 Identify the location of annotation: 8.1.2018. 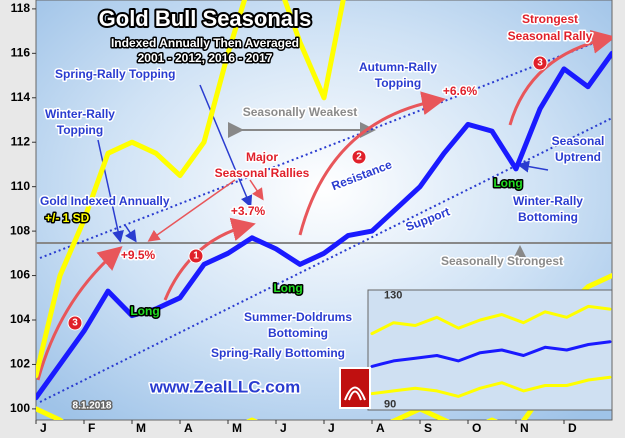
(92, 406).